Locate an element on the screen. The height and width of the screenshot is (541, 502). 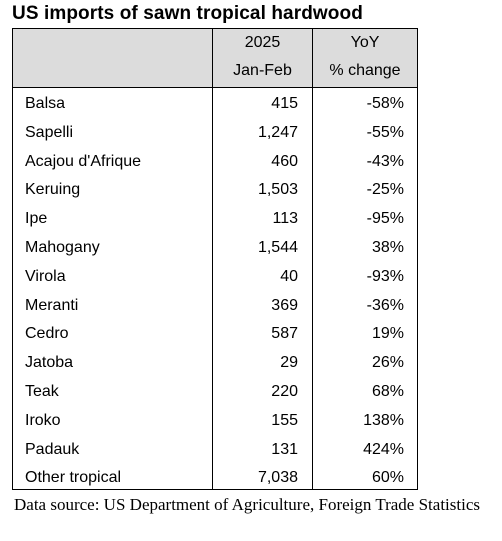
row-yoy-change: 60% is located at coordinates (387, 478).